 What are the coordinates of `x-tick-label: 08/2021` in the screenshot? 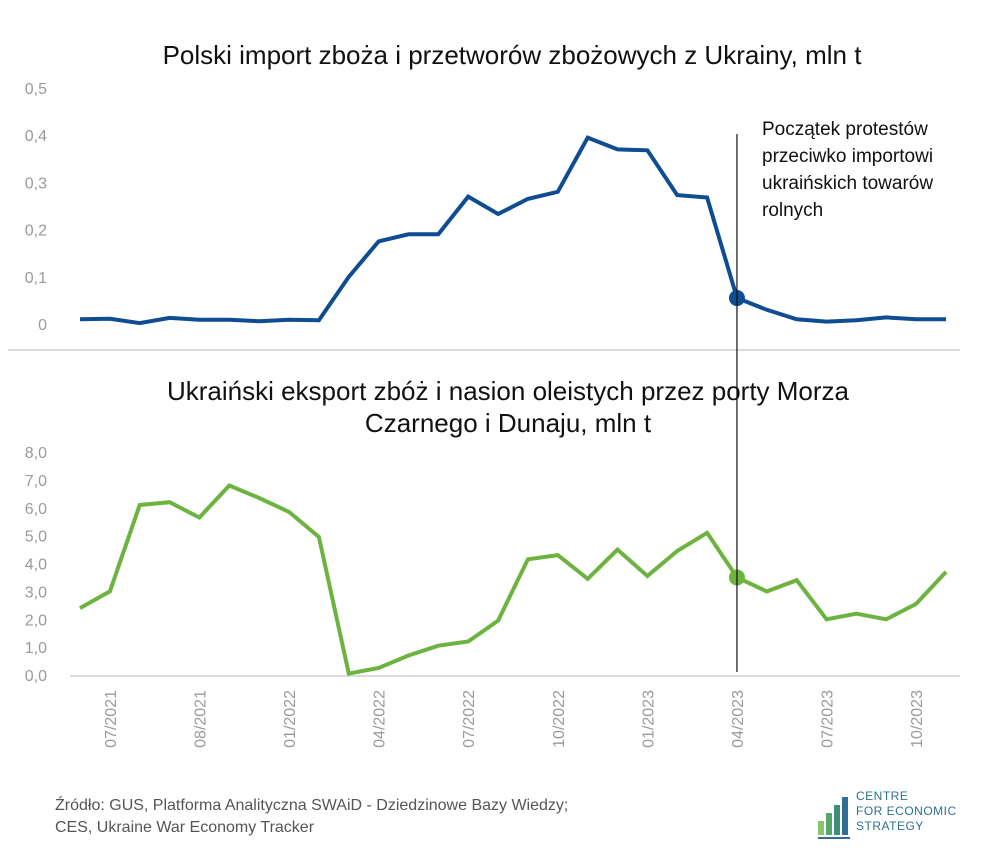 It's located at (200, 719).